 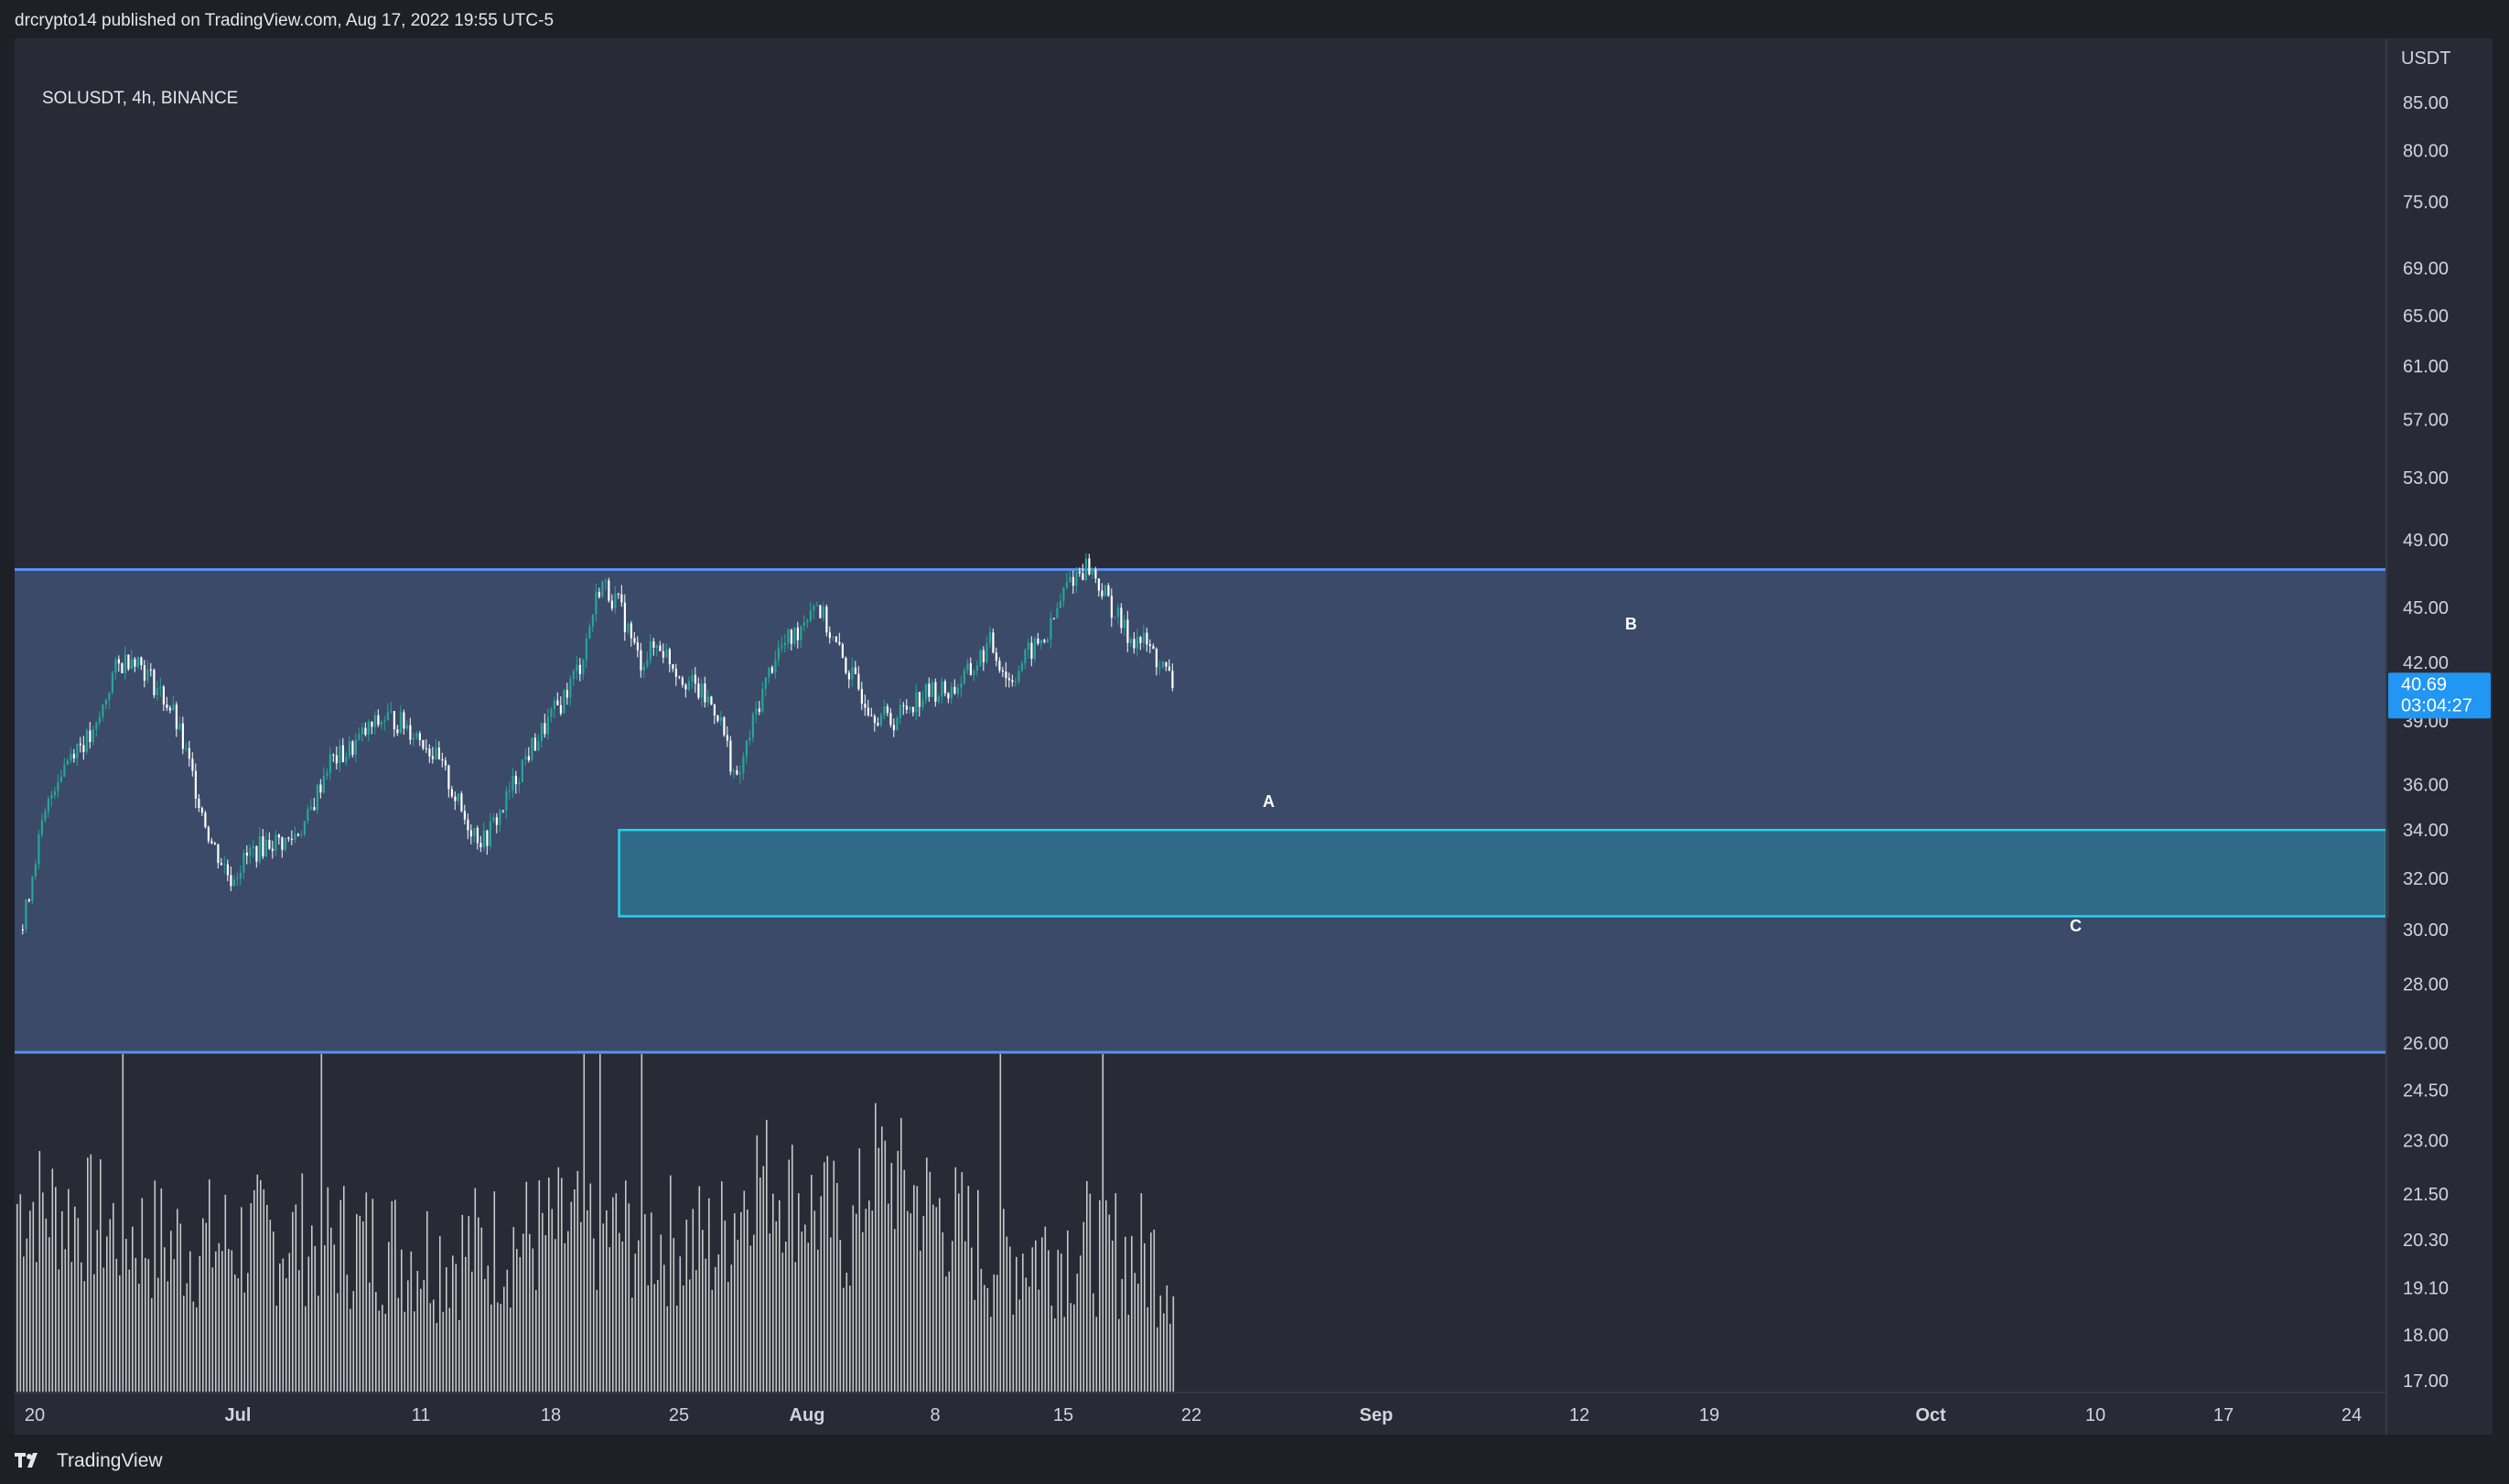 What do you see at coordinates (1930, 1415) in the screenshot?
I see `date-tick-label: Oct` at bounding box center [1930, 1415].